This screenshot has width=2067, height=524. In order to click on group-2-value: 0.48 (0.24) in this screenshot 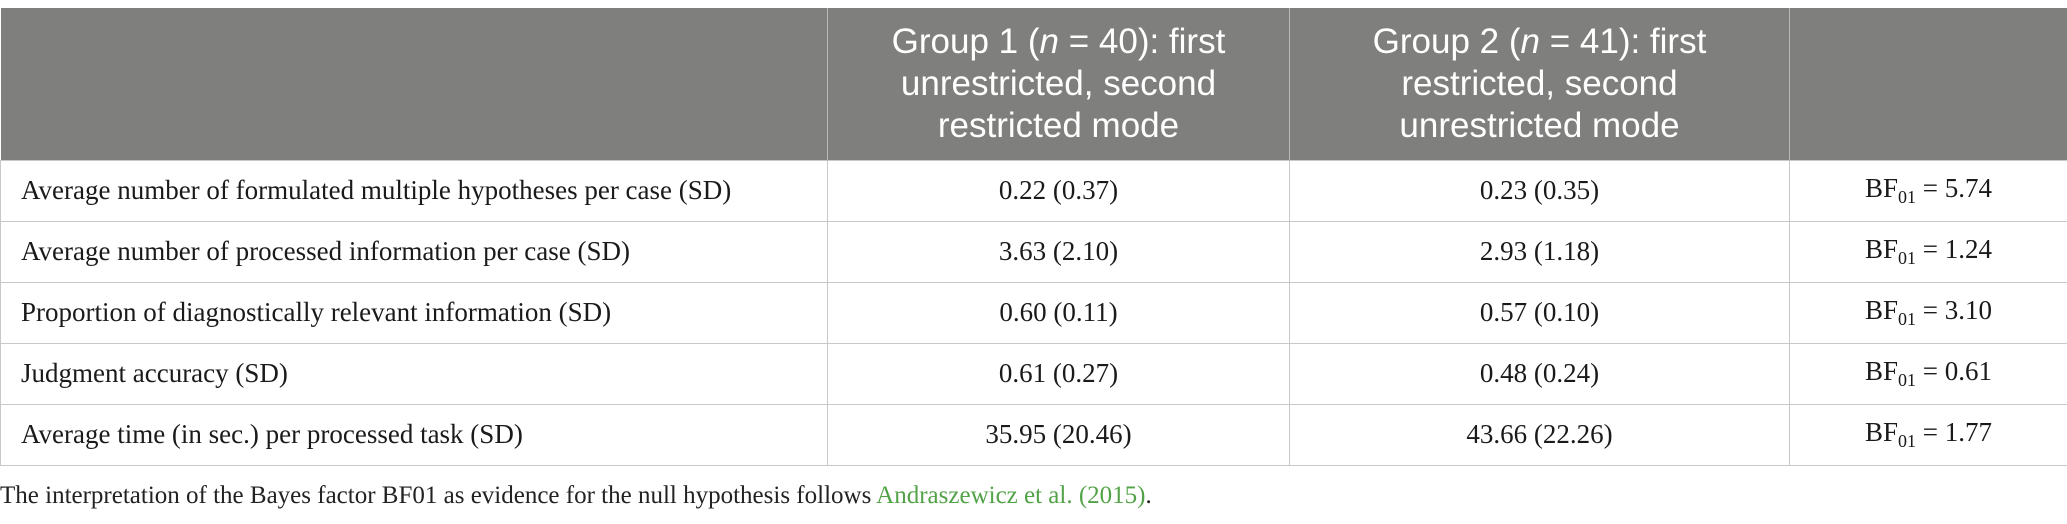, I will do `click(1539, 373)`.